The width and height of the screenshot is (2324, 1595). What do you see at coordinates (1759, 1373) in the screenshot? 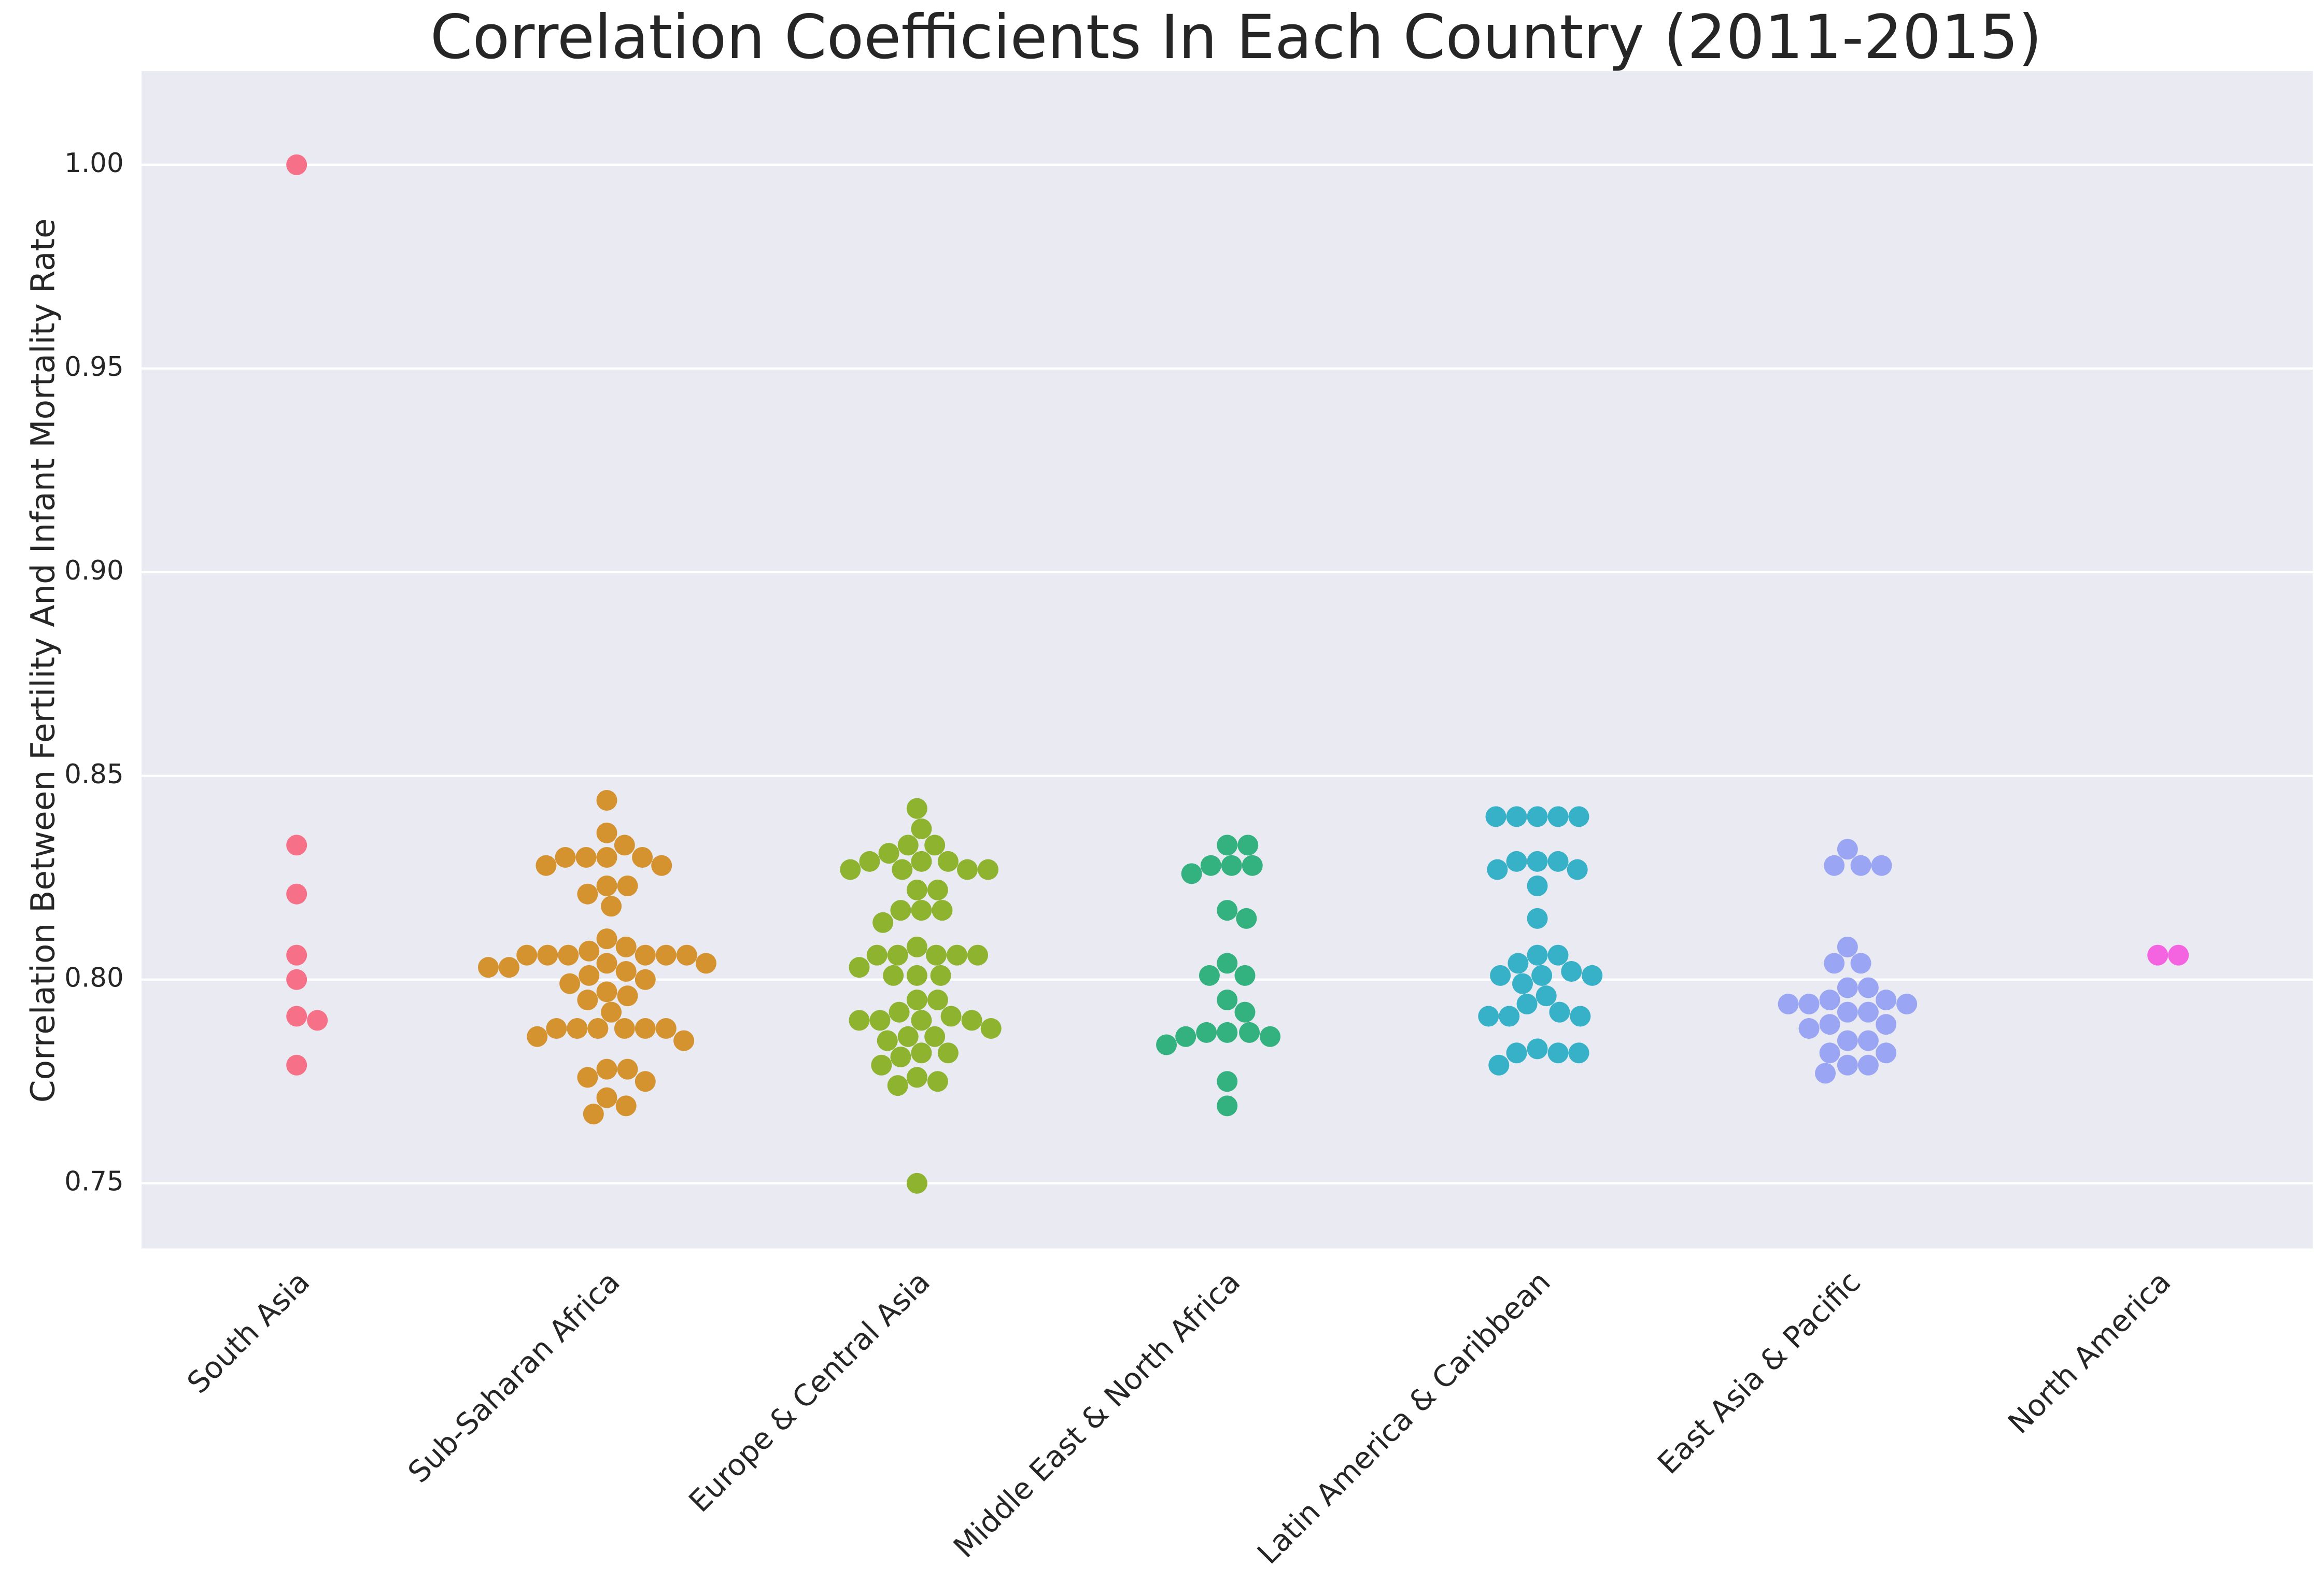
I see `x-tick-label: East Asia & Pacific` at bounding box center [1759, 1373].